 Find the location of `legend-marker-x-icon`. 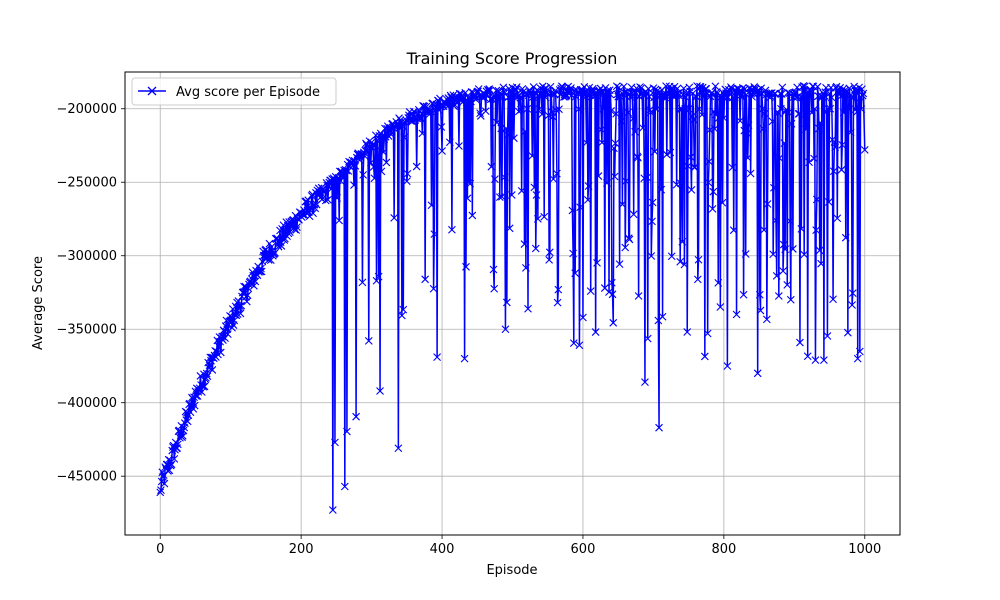

legend-marker-x-icon is located at coordinates (152, 91).